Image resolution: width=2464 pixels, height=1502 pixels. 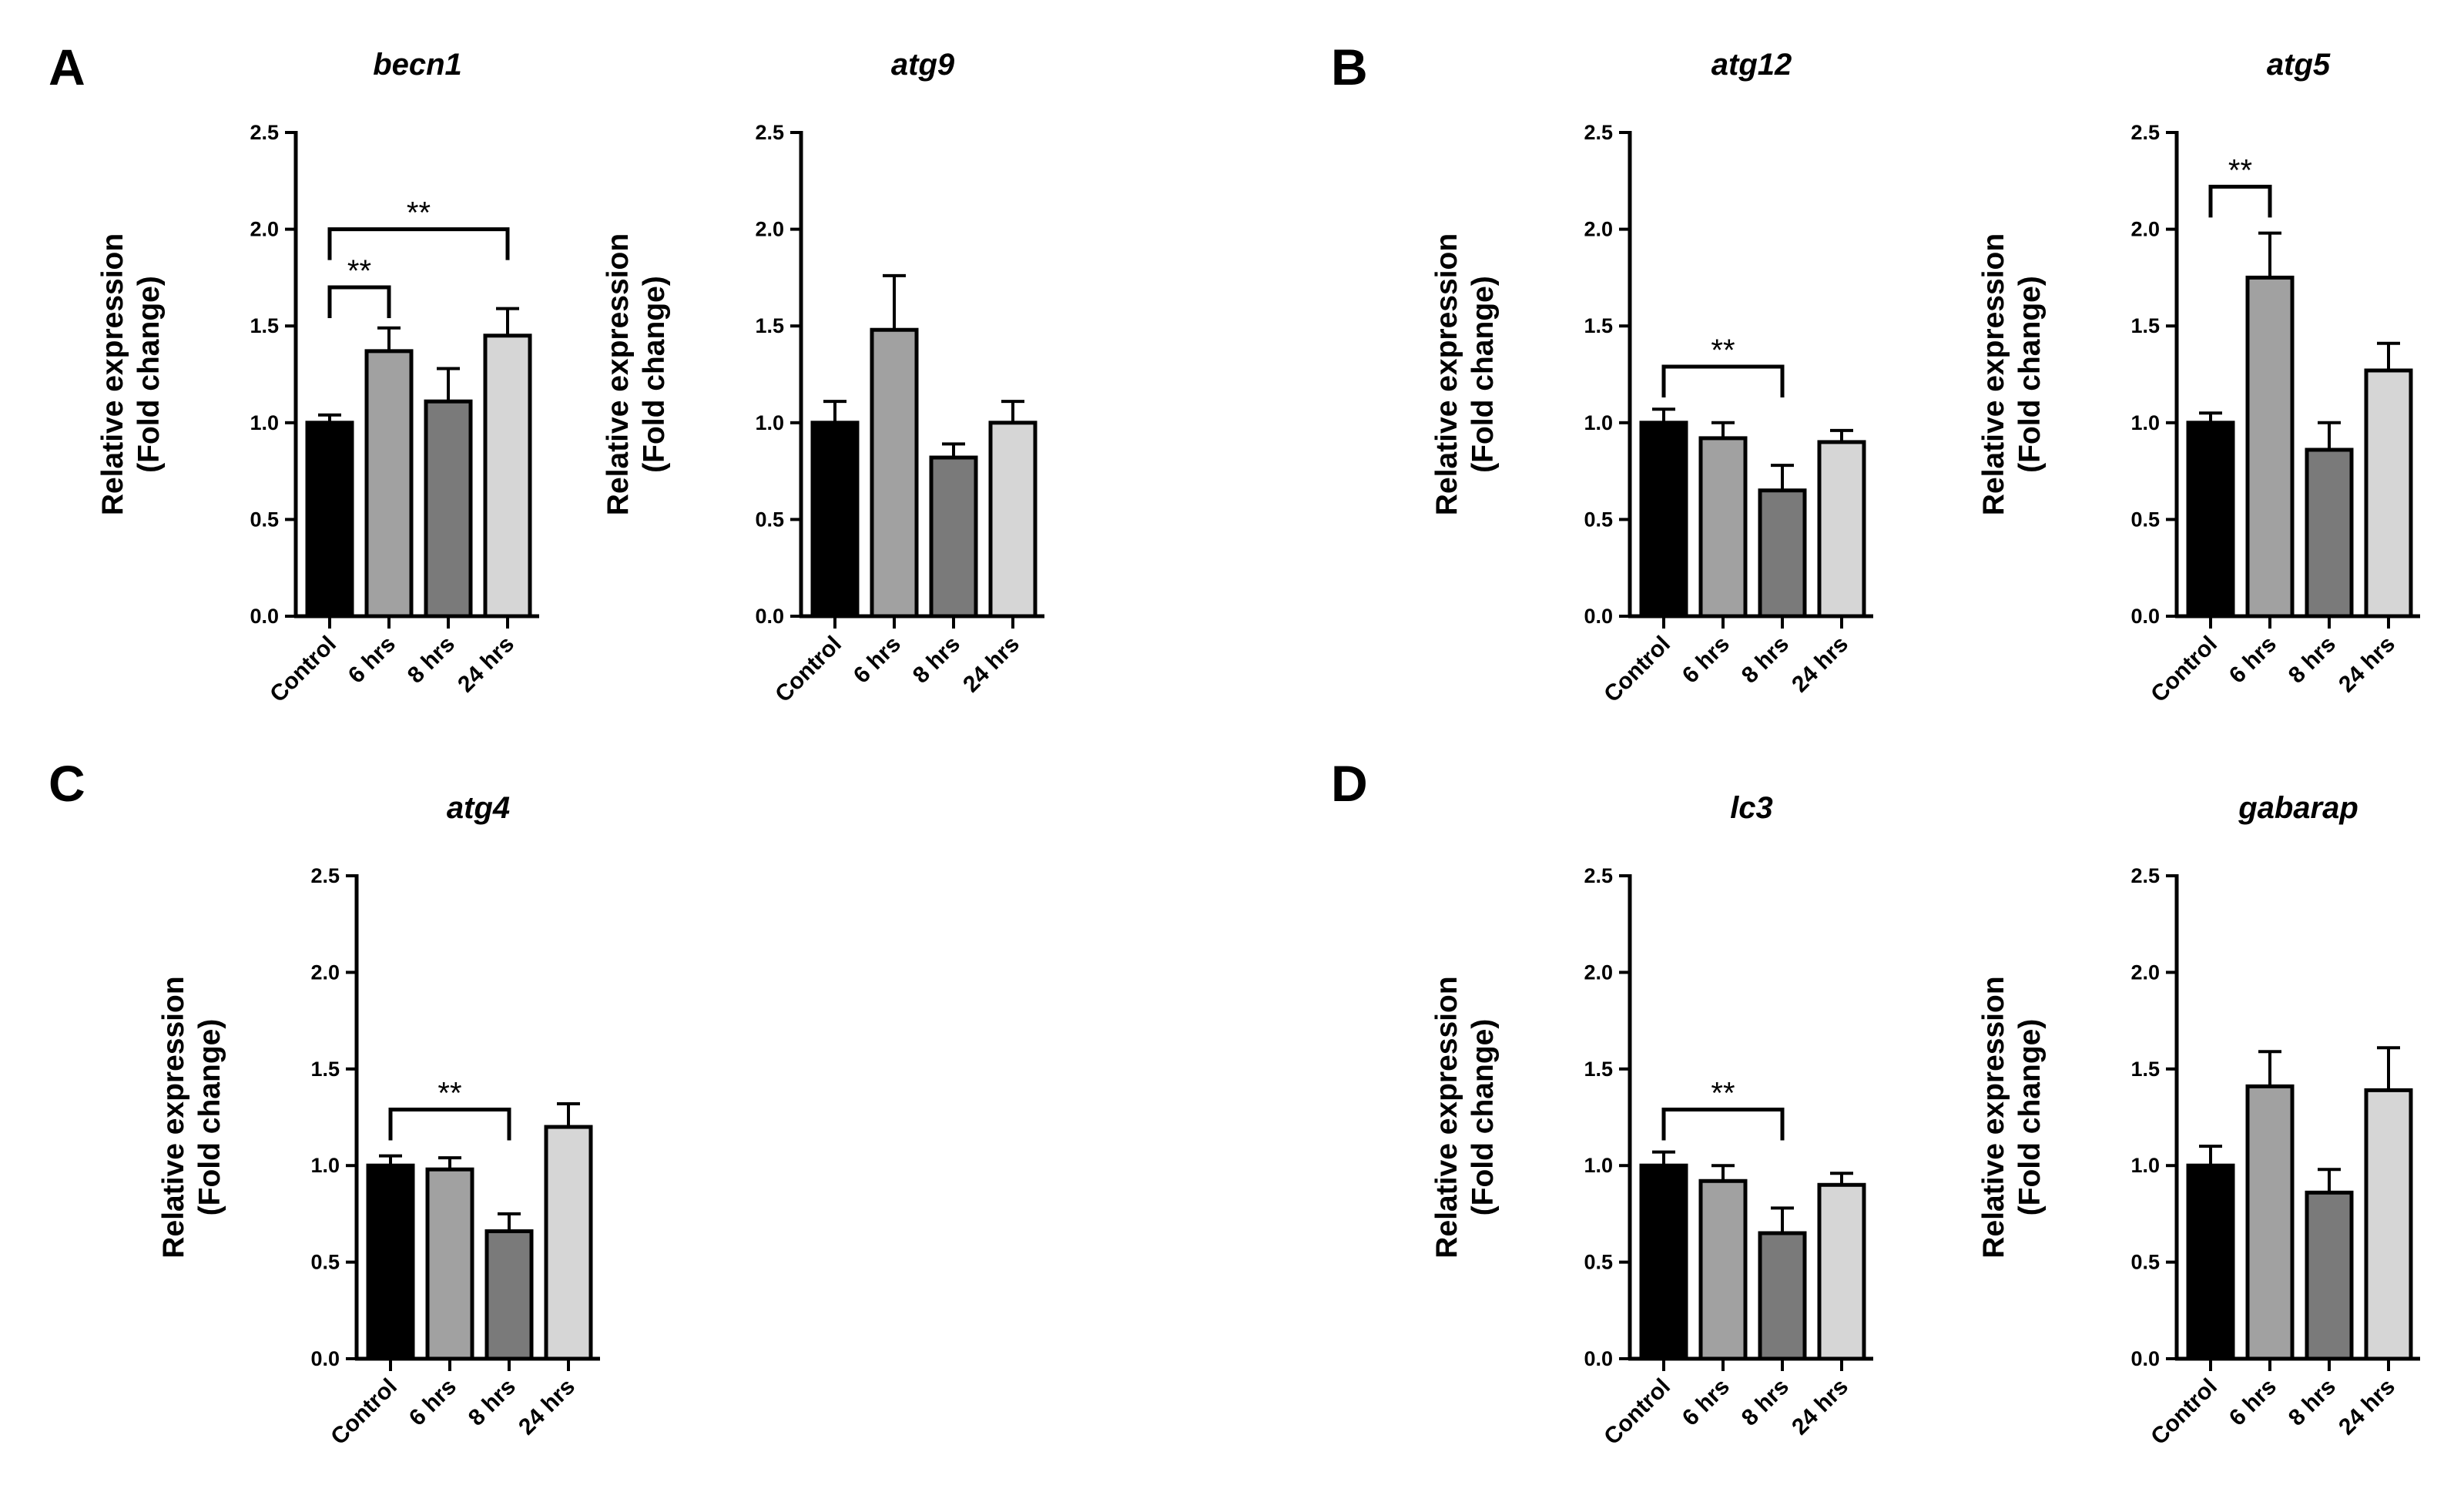 What do you see at coordinates (1349, 67) in the screenshot?
I see `panel-letter-b: B` at bounding box center [1349, 67].